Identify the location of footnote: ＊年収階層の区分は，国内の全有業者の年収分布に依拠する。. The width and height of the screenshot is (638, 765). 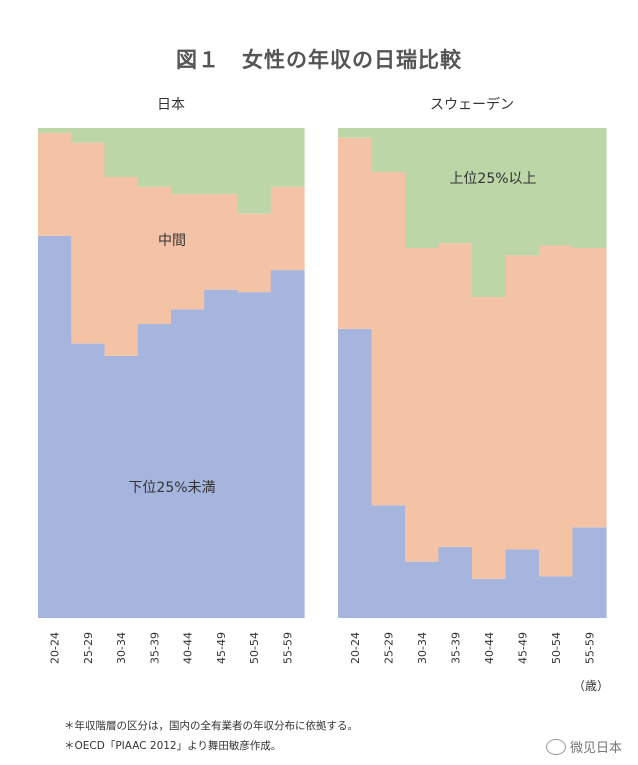
(211, 726).